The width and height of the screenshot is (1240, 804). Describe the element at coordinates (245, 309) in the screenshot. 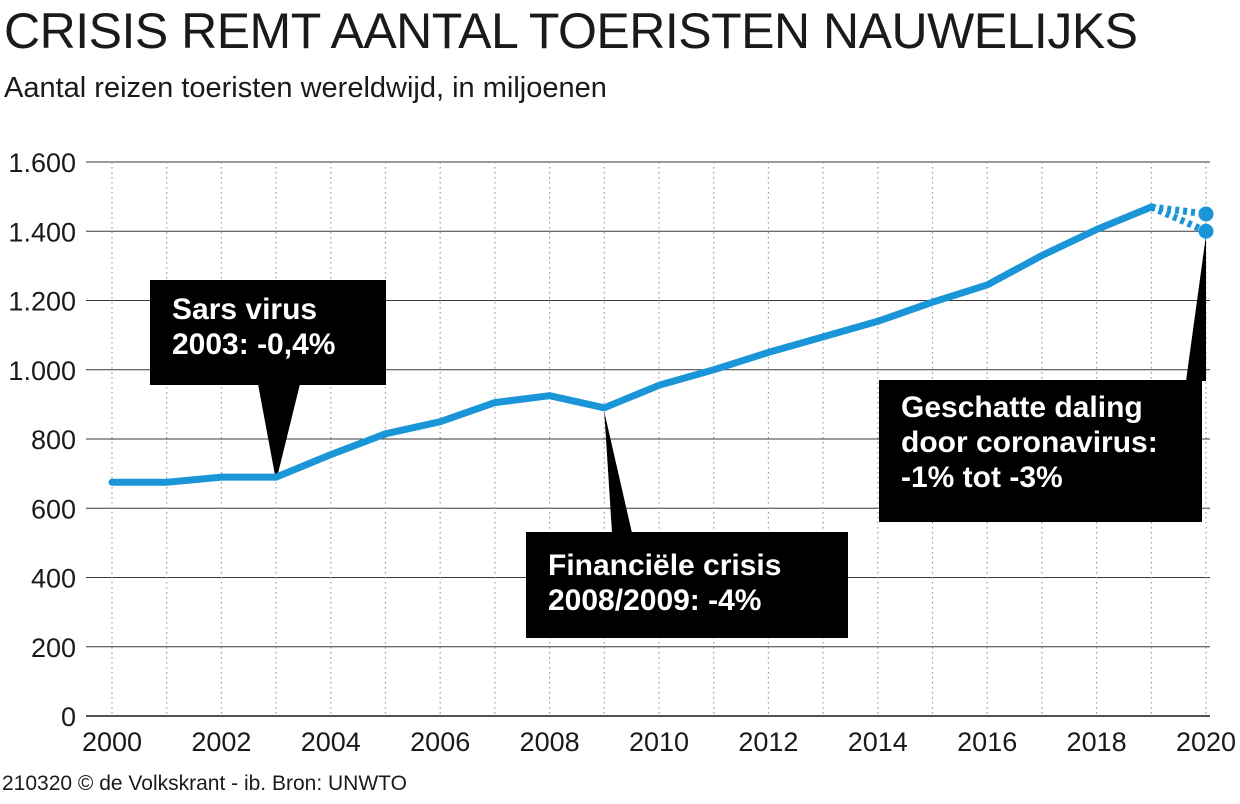

I see `callout-sars-line-1: Sars virus` at that location.